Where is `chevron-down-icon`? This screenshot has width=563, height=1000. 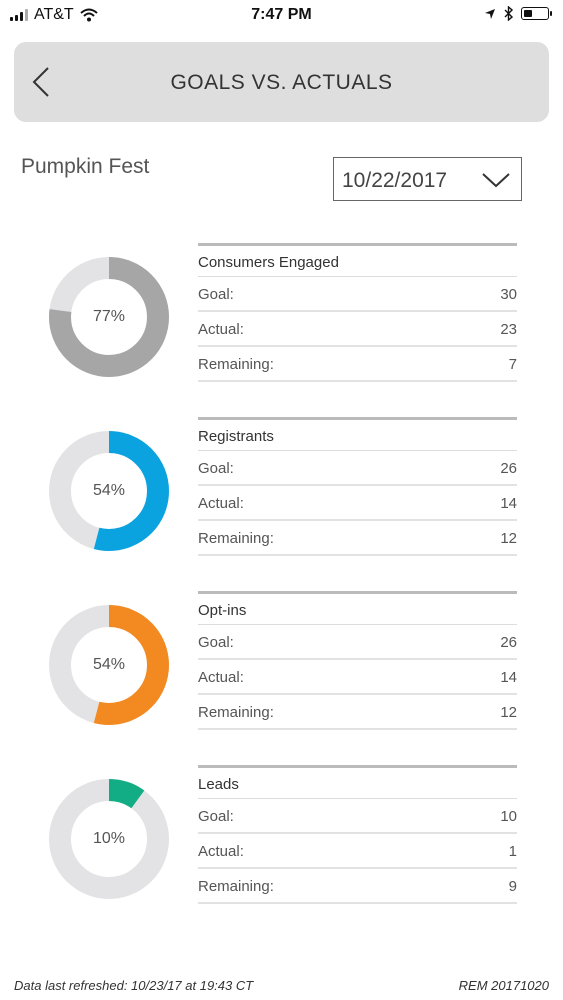 chevron-down-icon is located at coordinates (496, 180).